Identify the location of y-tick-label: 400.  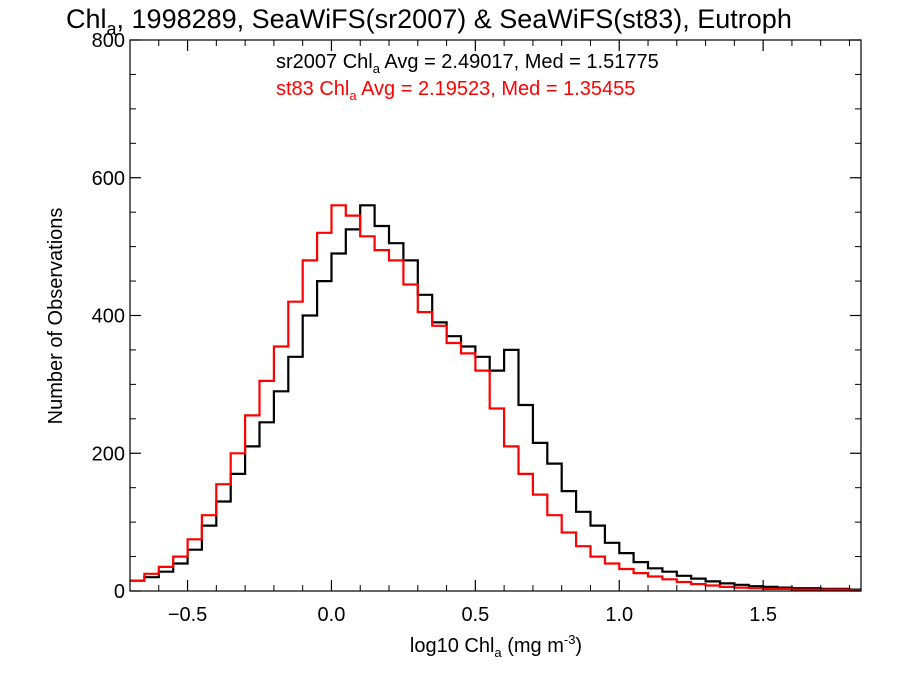
(108, 317).